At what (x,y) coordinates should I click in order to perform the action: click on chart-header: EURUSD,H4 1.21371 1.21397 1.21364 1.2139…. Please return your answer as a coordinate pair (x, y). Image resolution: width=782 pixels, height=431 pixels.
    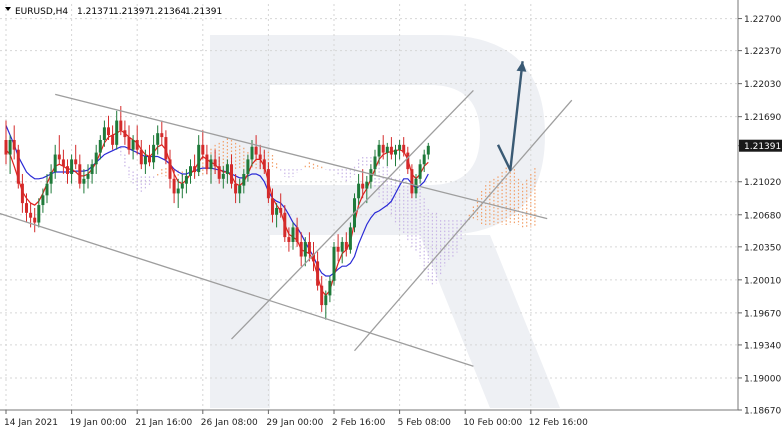
    Looking at the image, I should click on (113, 12).